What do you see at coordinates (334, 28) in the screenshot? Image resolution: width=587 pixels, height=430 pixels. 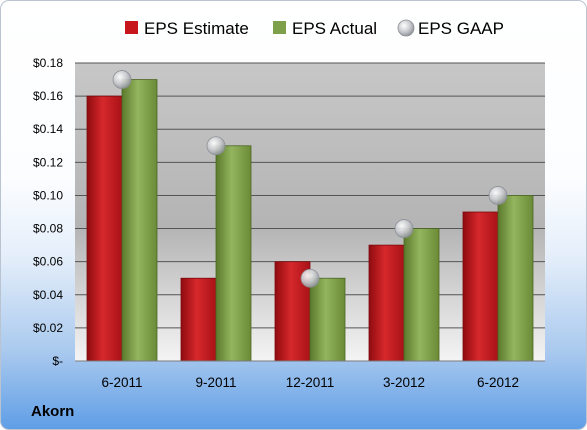 I see `legend-label-actual: EPS Actual` at bounding box center [334, 28].